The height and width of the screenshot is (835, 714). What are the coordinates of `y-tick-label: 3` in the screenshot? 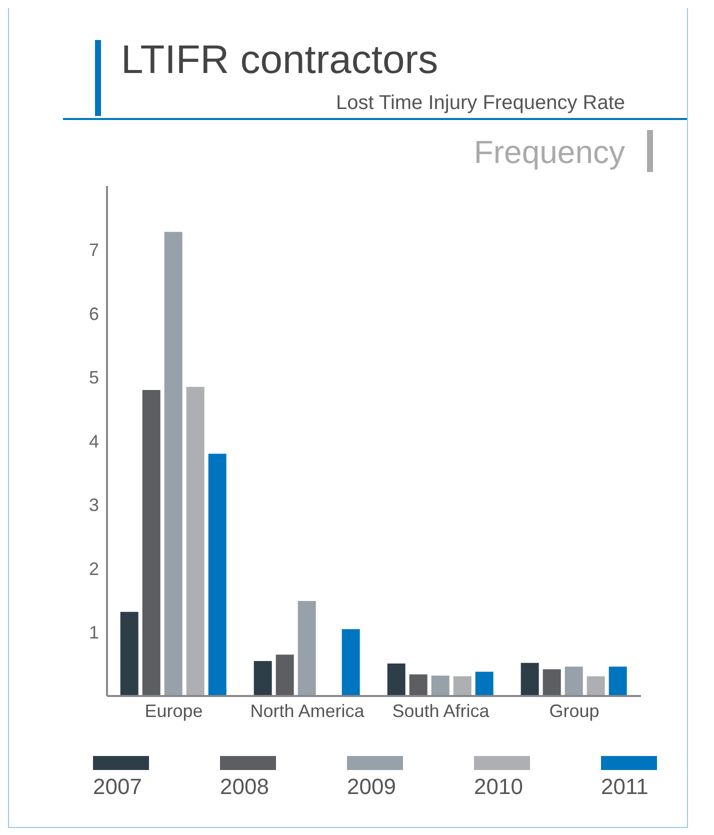 It's located at (93, 505).